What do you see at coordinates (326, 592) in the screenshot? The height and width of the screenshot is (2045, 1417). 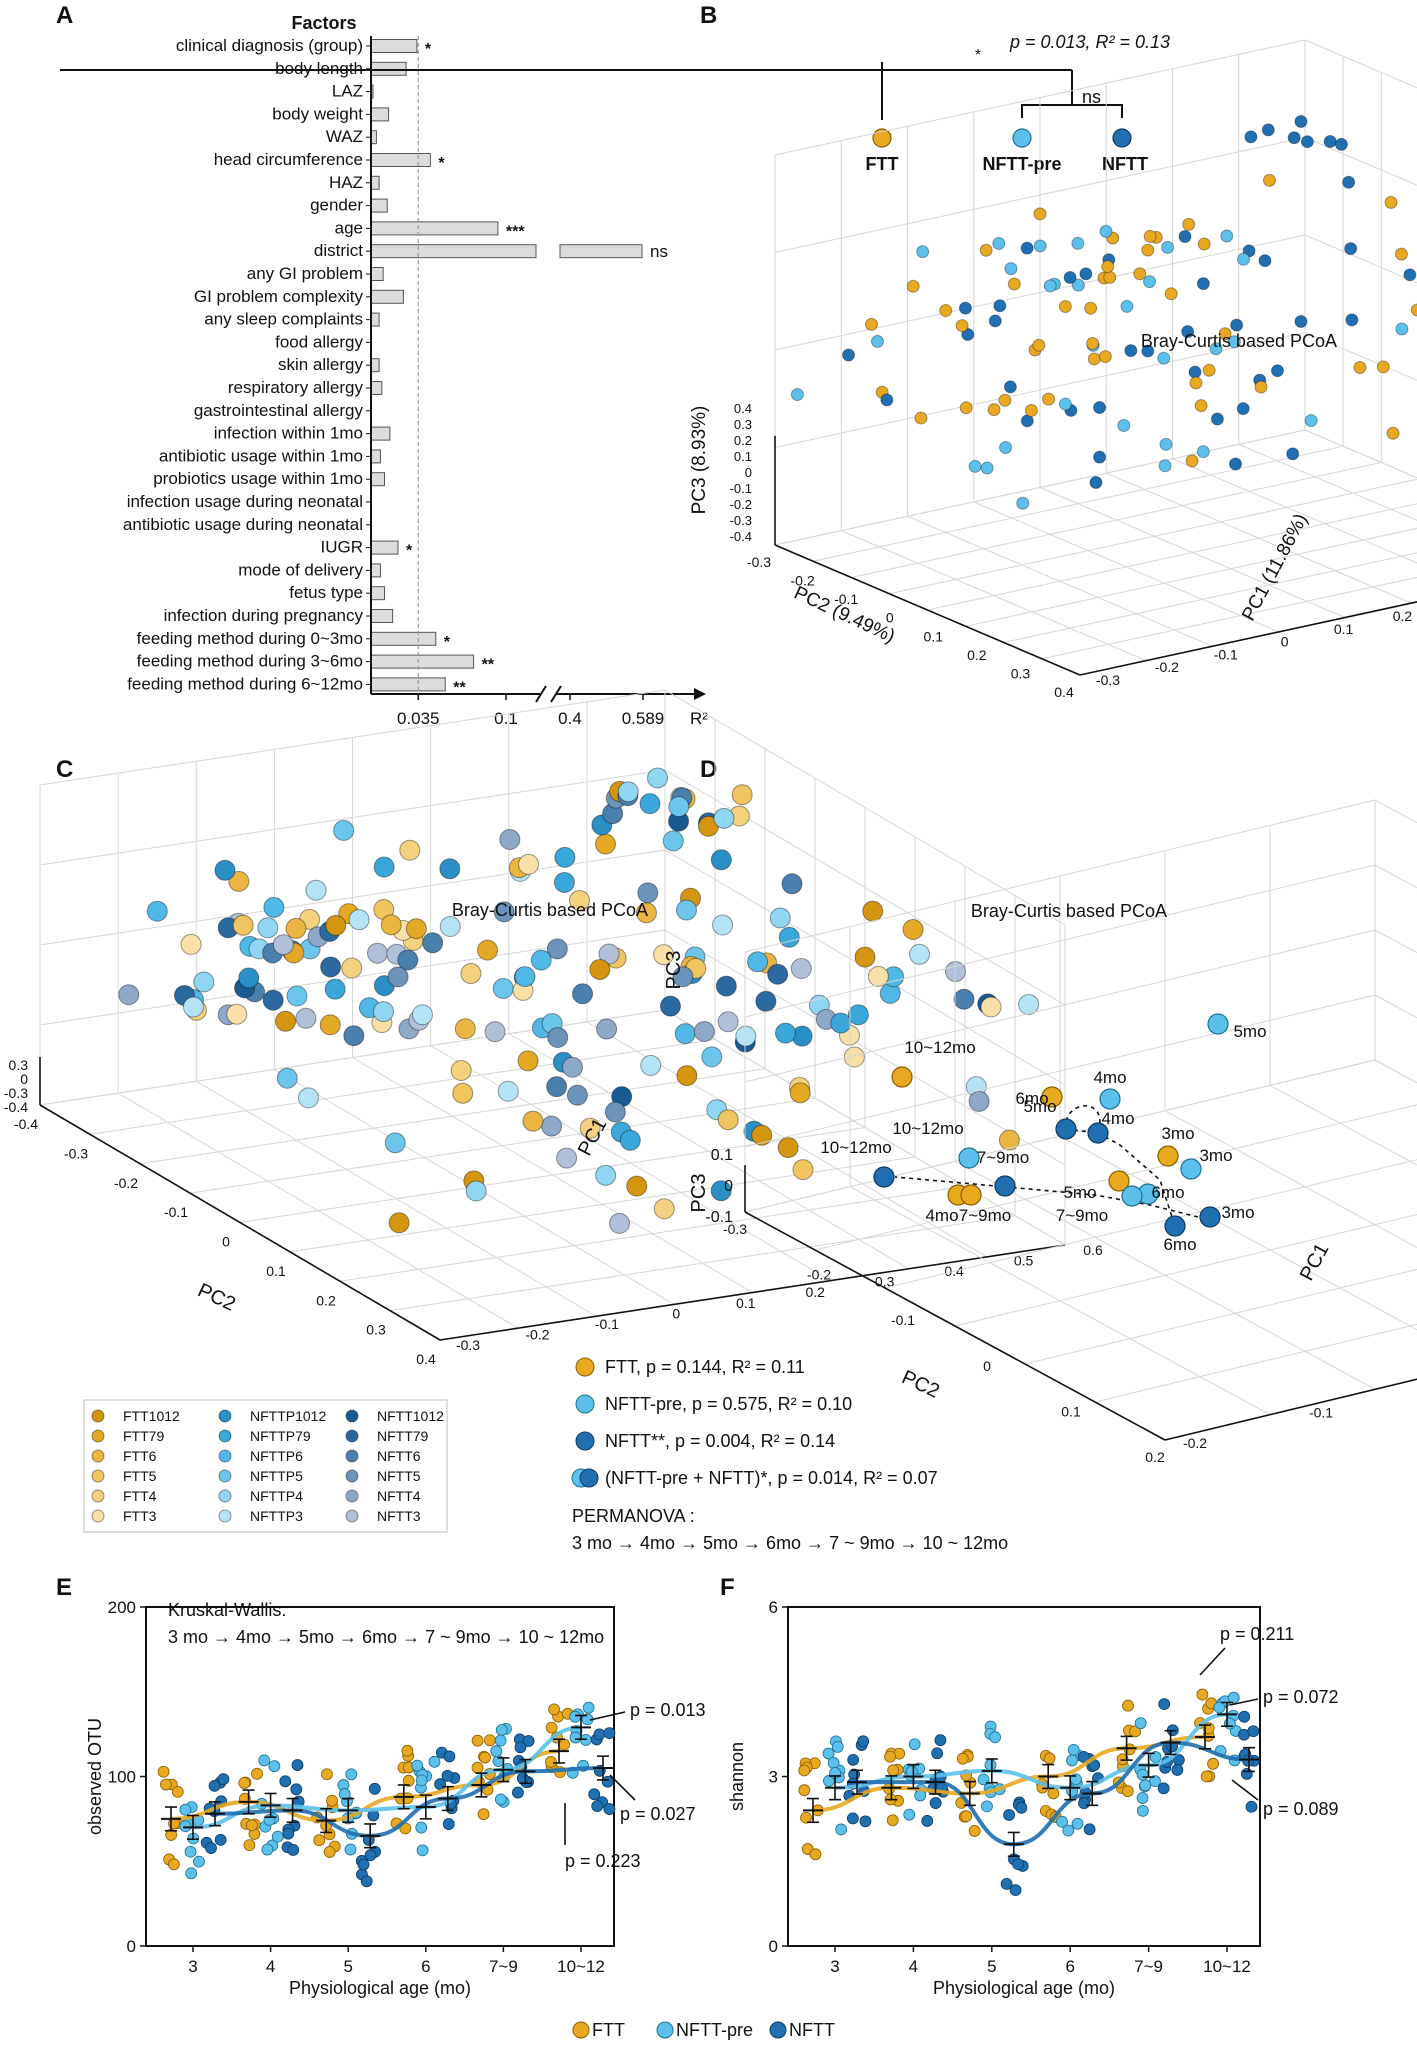 I see `factor-label: fetus type` at bounding box center [326, 592].